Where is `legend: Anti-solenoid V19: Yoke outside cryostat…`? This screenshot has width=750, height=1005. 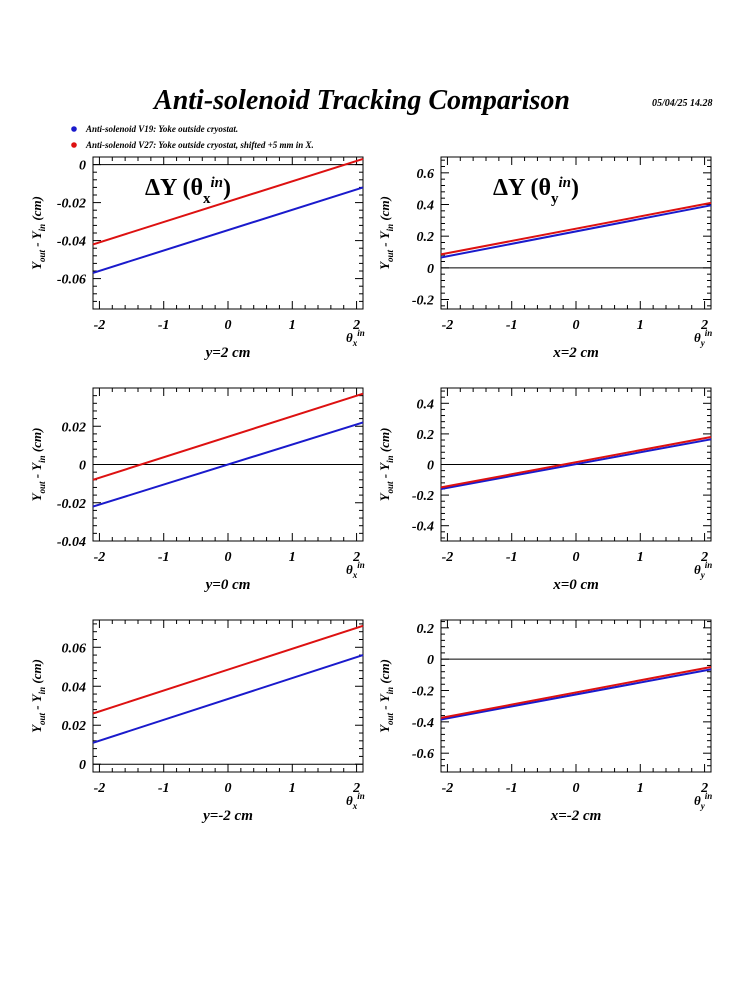
legend: Anti-solenoid V19: Yoke outside cryostat… is located at coordinates (192, 137).